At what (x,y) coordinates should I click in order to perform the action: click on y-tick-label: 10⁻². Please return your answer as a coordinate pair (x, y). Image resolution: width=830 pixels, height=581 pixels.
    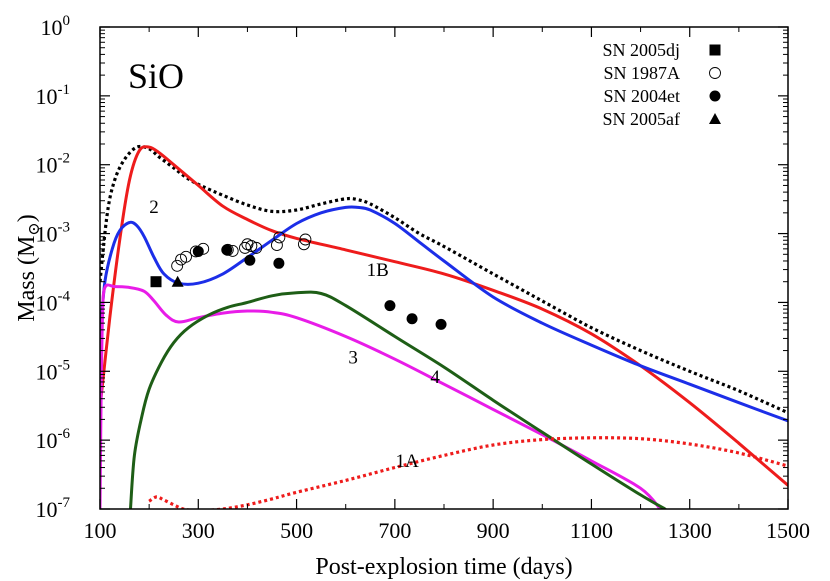
    Looking at the image, I should click on (53, 164).